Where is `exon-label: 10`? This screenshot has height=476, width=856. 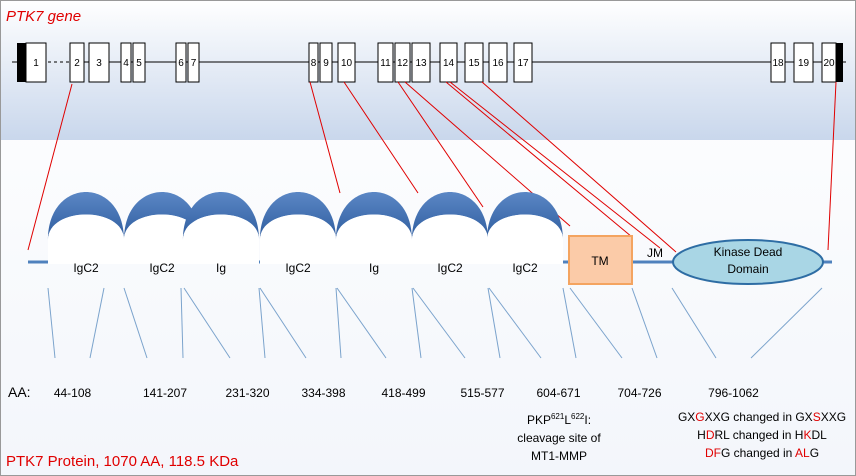 exon-label: 10 is located at coordinates (347, 63).